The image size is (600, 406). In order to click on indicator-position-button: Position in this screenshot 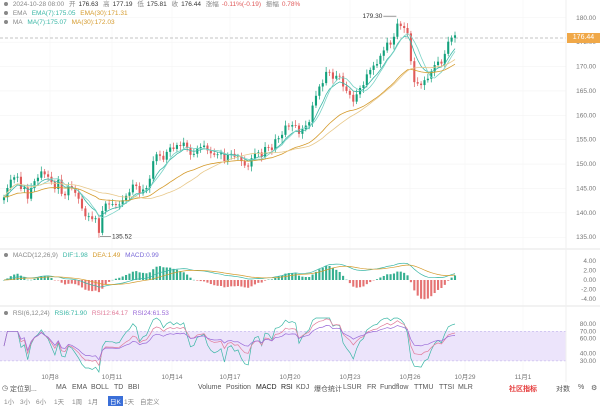, I will do `click(238, 387)`.